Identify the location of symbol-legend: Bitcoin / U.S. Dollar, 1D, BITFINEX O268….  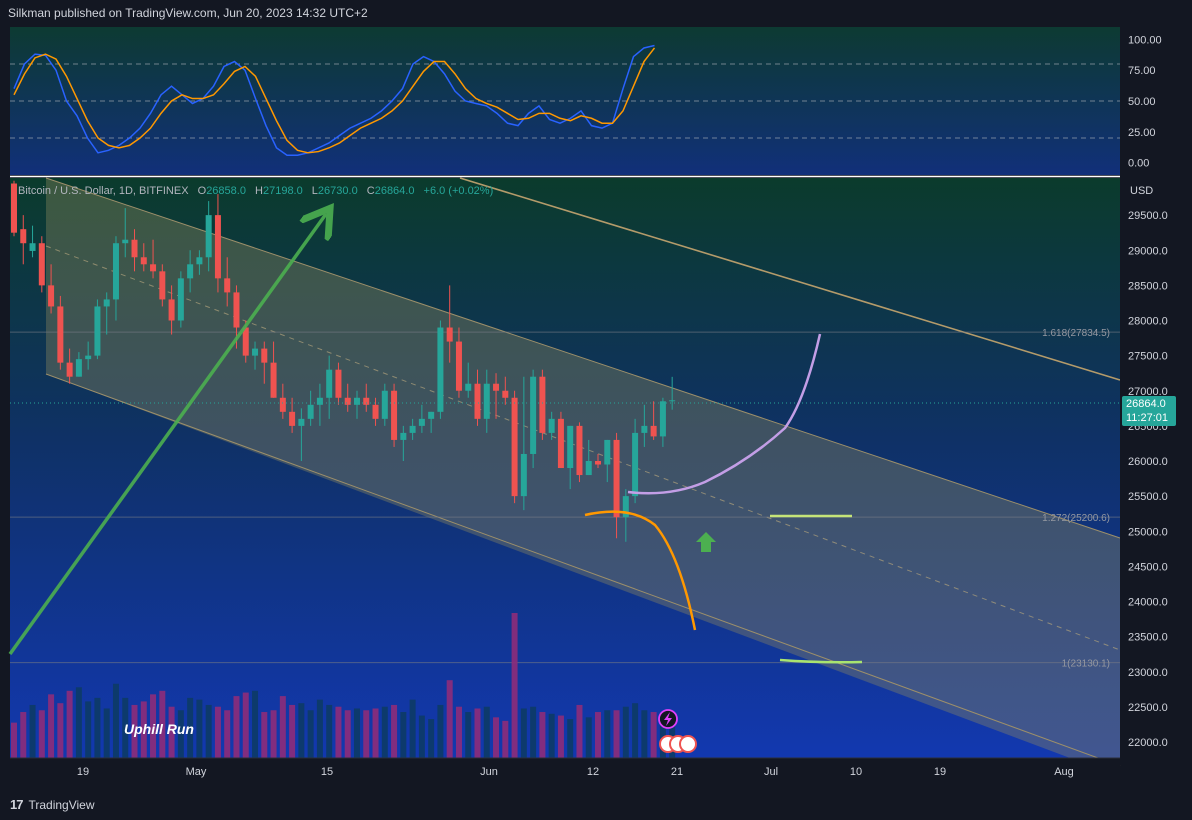
(255, 191).